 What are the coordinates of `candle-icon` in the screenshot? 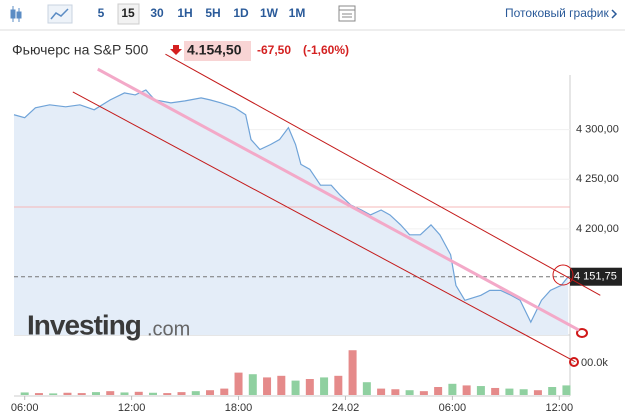 It's located at (16, 14).